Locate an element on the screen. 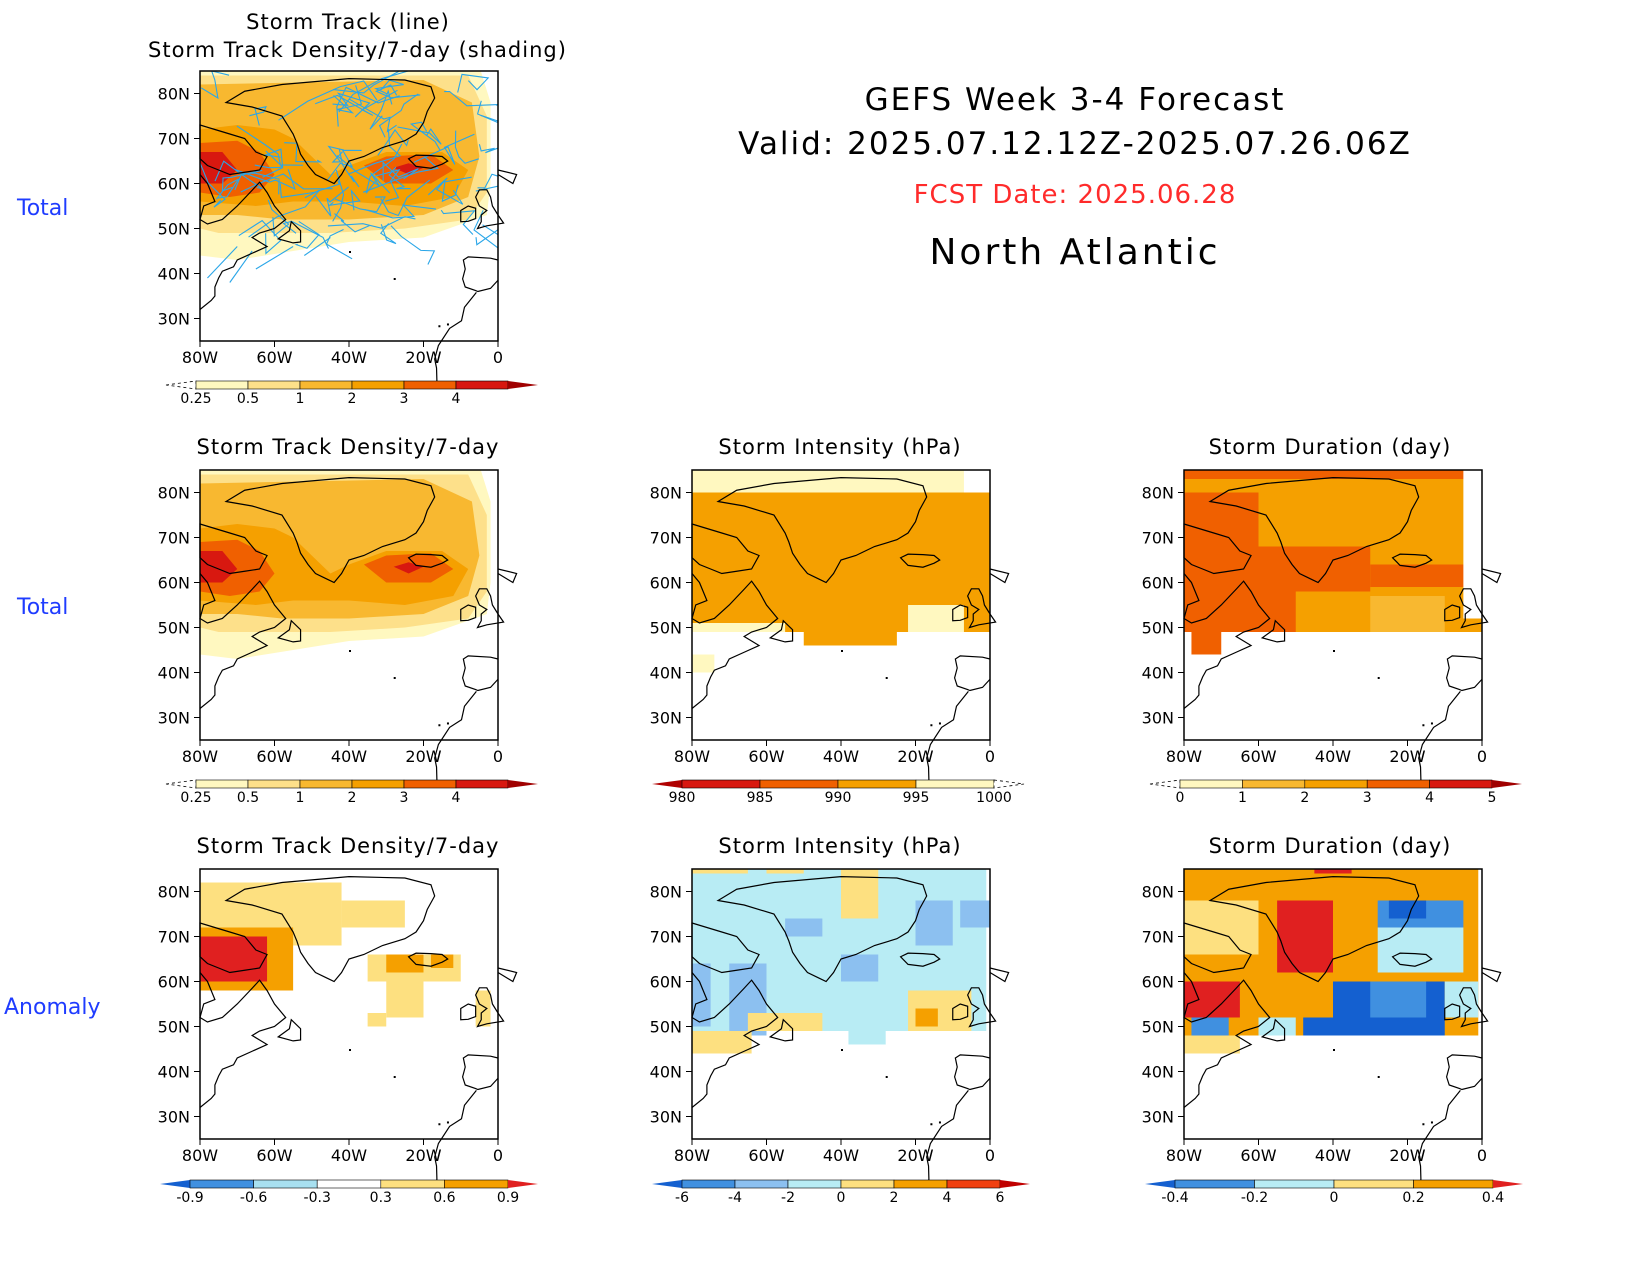  colorbar-label: 2 is located at coordinates (1304, 798).